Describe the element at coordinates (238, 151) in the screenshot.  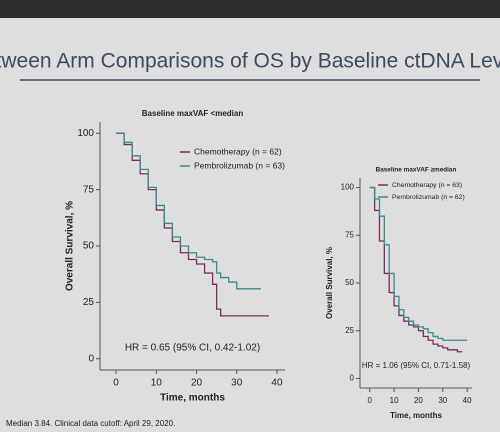
I see `legend-label: Chemotherapy (n = 62)` at that location.